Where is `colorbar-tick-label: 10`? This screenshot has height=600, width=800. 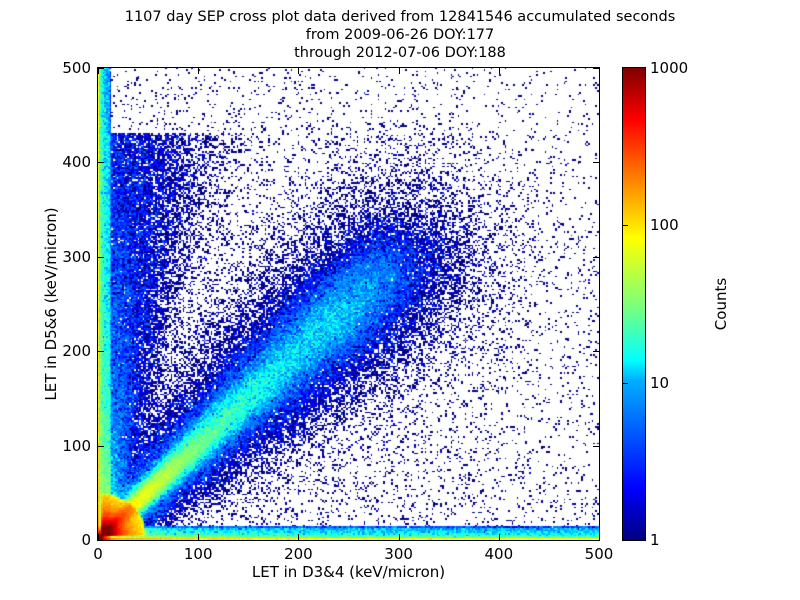
colorbar-tick-label: 10 is located at coordinates (660, 382).